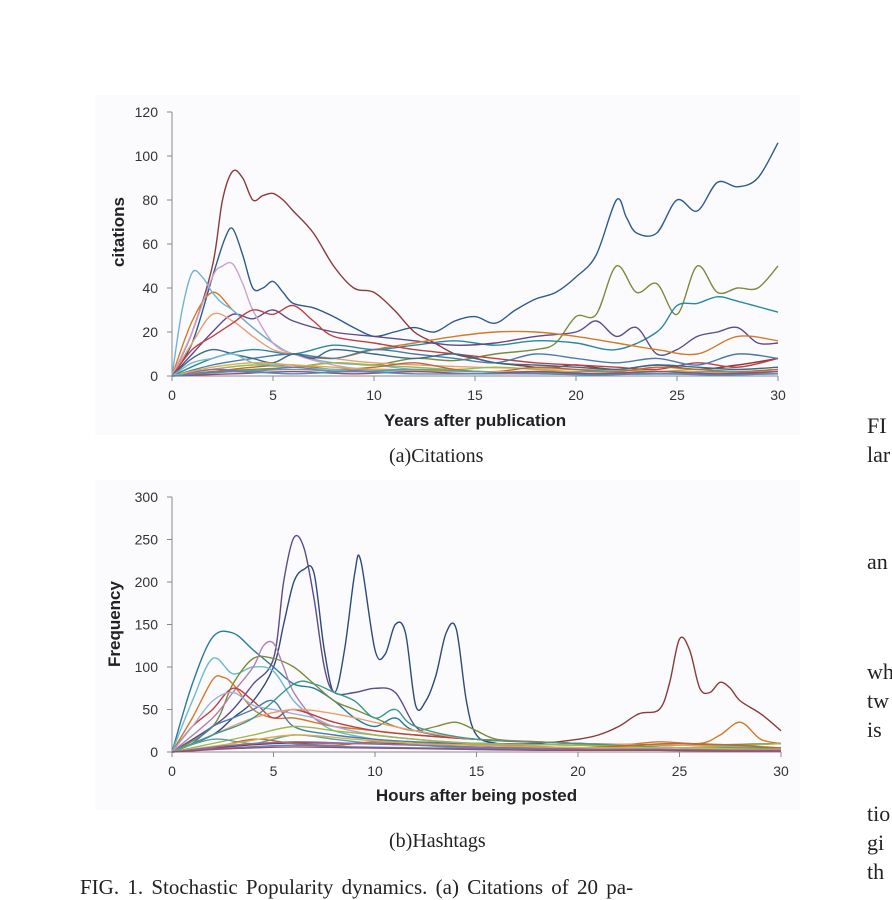 This screenshot has width=892, height=900. What do you see at coordinates (114, 623) in the screenshot?
I see `y-axis-label: Frequency` at bounding box center [114, 623].